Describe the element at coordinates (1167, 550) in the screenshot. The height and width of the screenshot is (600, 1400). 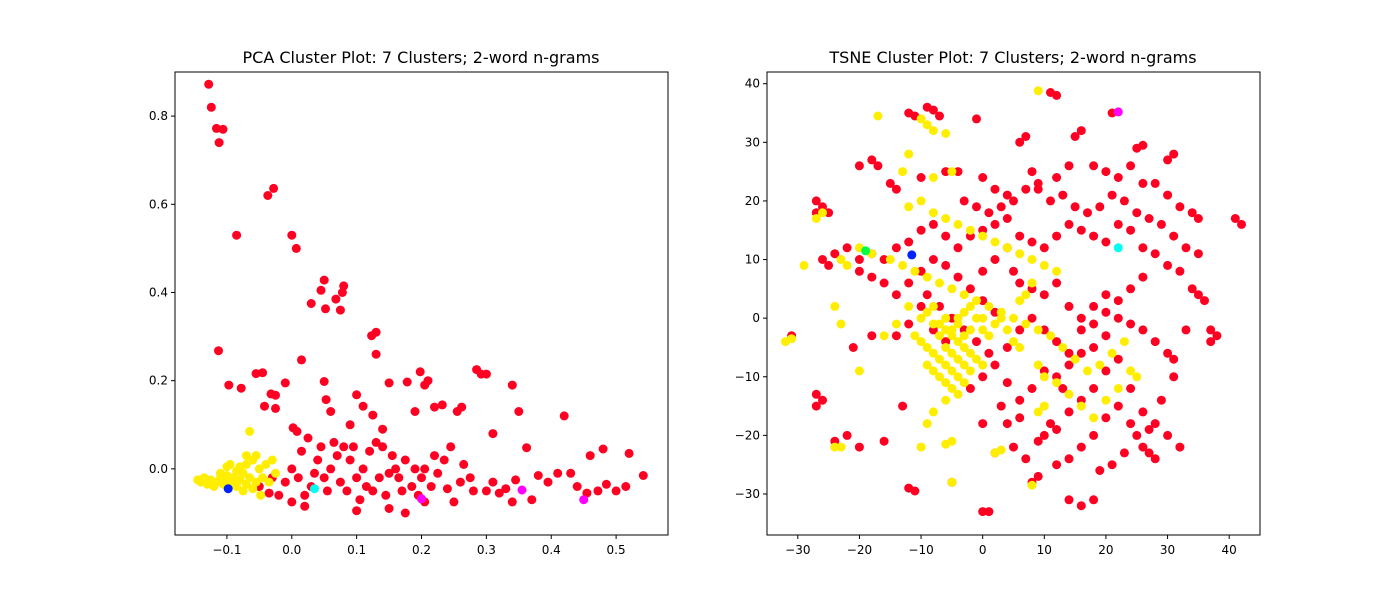
I see `tsne-x-tick-label: 30` at that location.